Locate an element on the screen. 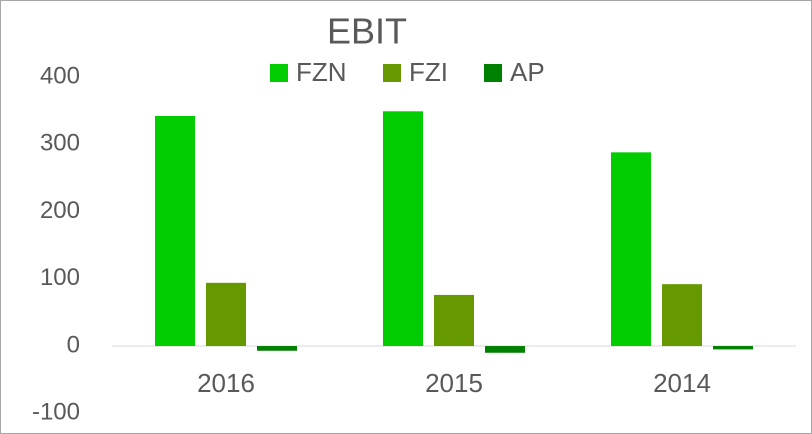  y-tick-label: 0 is located at coordinates (73, 344).